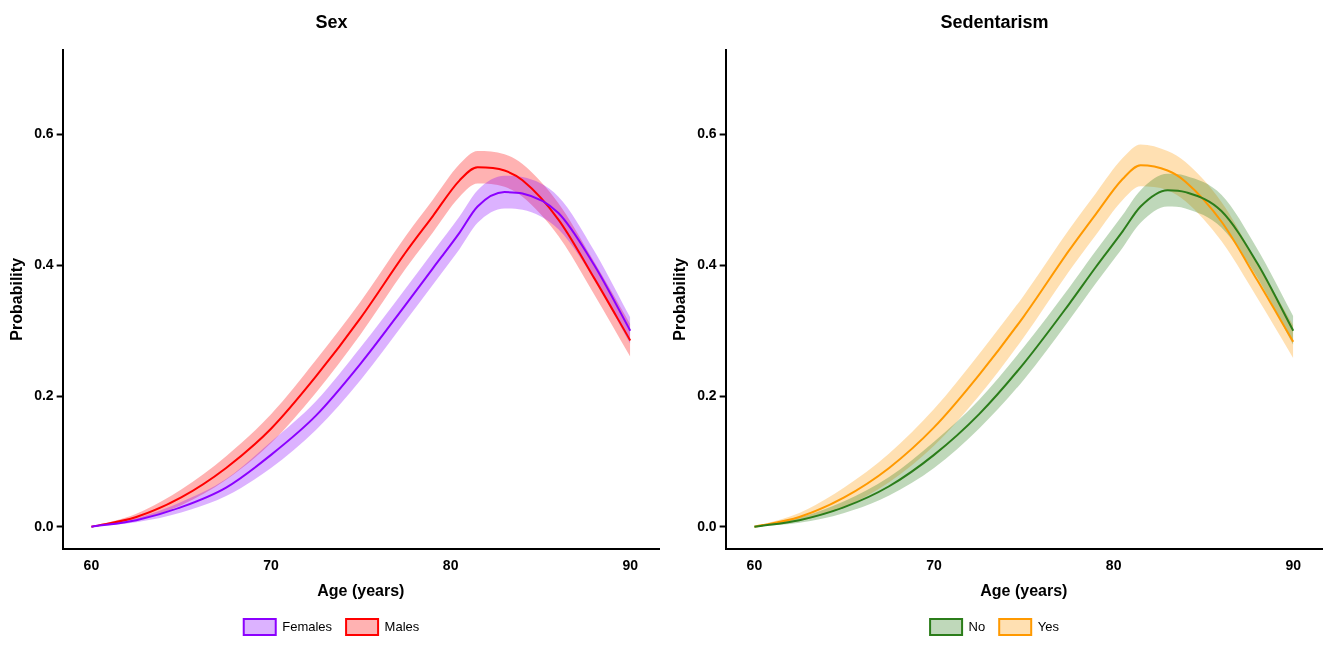 This screenshot has width=1327, height=649. I want to click on legend-label: Females, so click(307, 626).